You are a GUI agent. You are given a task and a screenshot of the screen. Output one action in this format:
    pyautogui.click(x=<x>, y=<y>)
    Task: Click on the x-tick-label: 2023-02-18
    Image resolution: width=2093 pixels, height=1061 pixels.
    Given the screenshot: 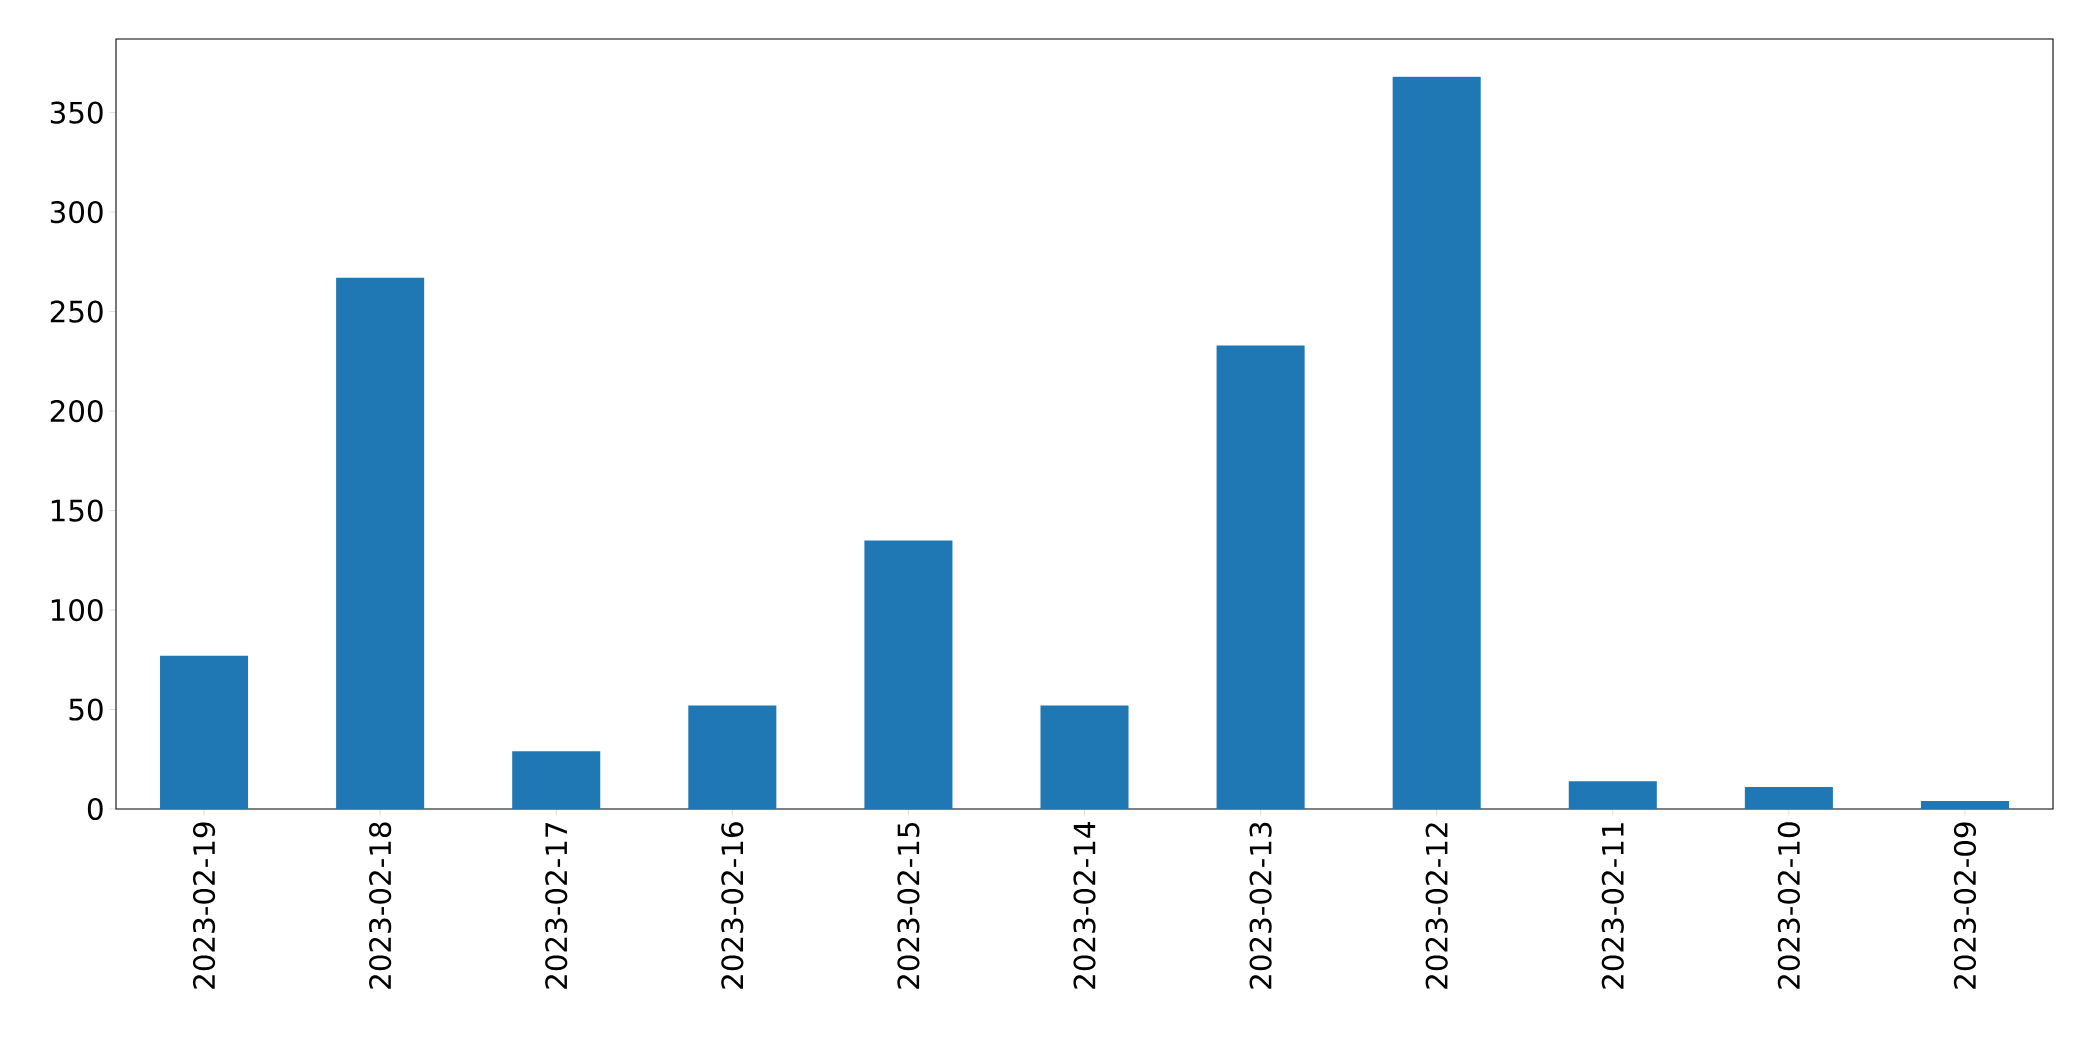 What is the action you would take?
    pyautogui.click(x=380, y=905)
    